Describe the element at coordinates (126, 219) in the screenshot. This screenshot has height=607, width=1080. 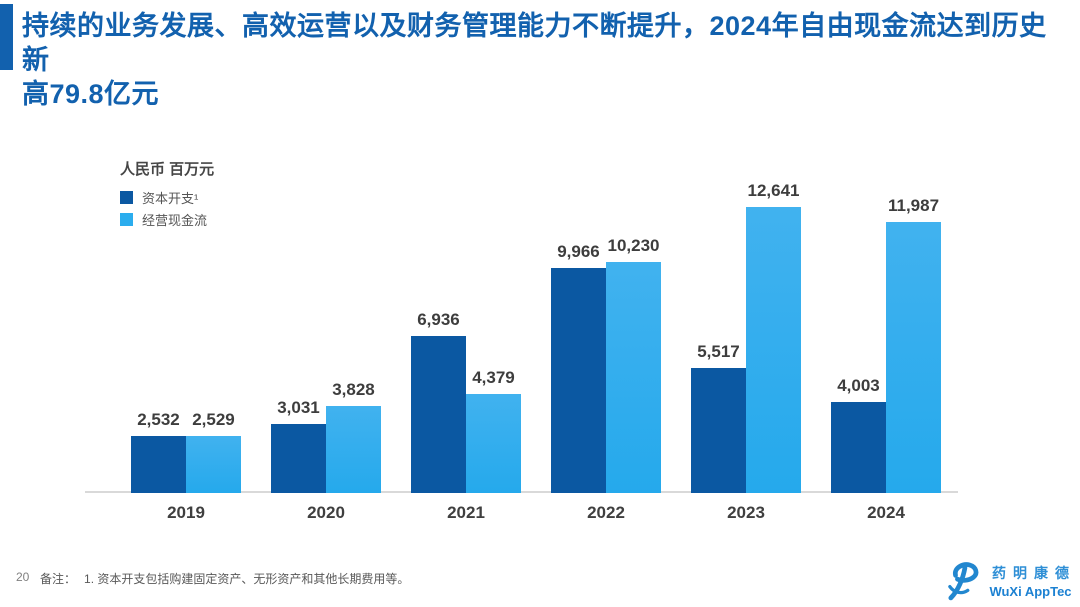
I see `legend-swatch-operating-cash-flow` at that location.